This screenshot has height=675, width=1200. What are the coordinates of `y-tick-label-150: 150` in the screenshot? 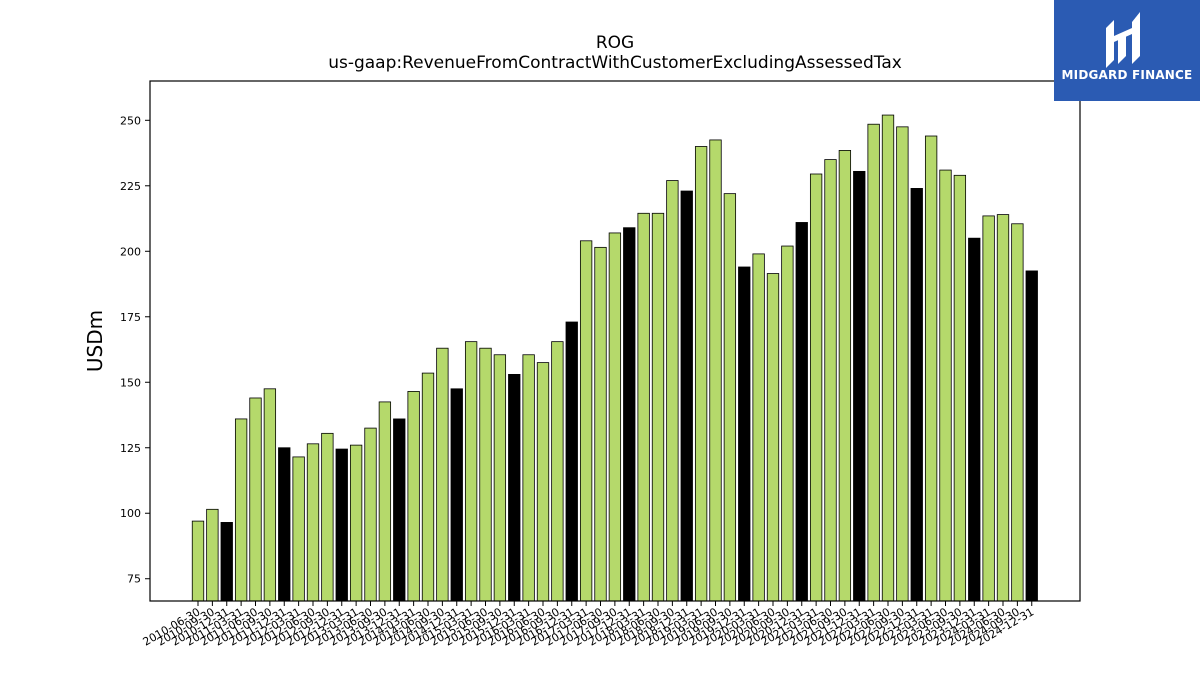 It's located at (130, 382).